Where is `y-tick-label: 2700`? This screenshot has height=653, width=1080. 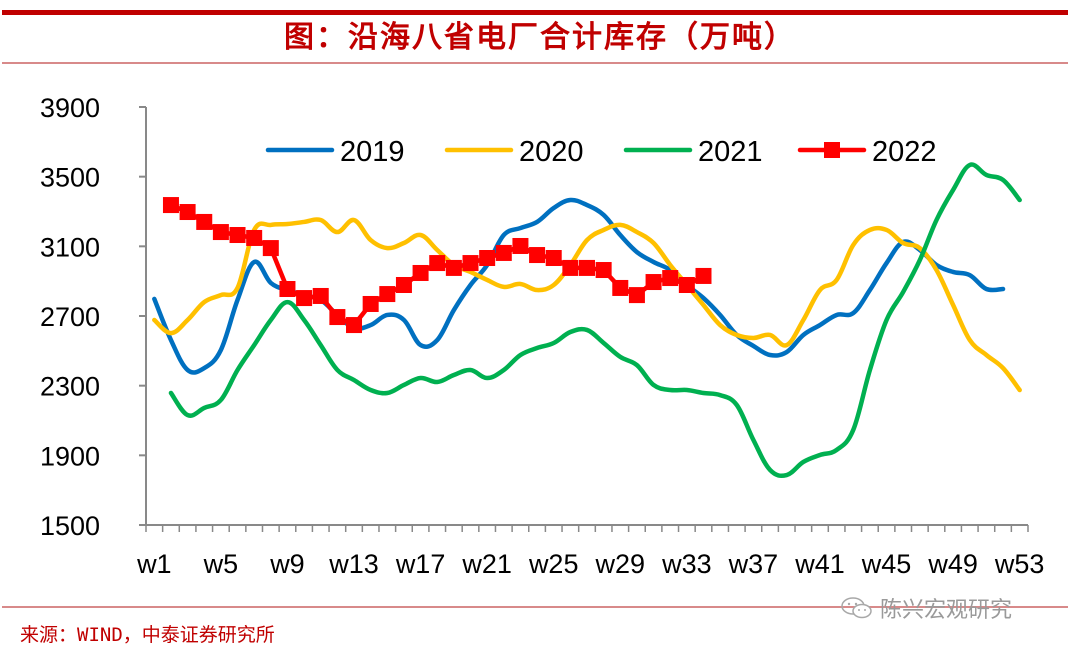 y-tick-label: 2700 is located at coordinates (70, 317).